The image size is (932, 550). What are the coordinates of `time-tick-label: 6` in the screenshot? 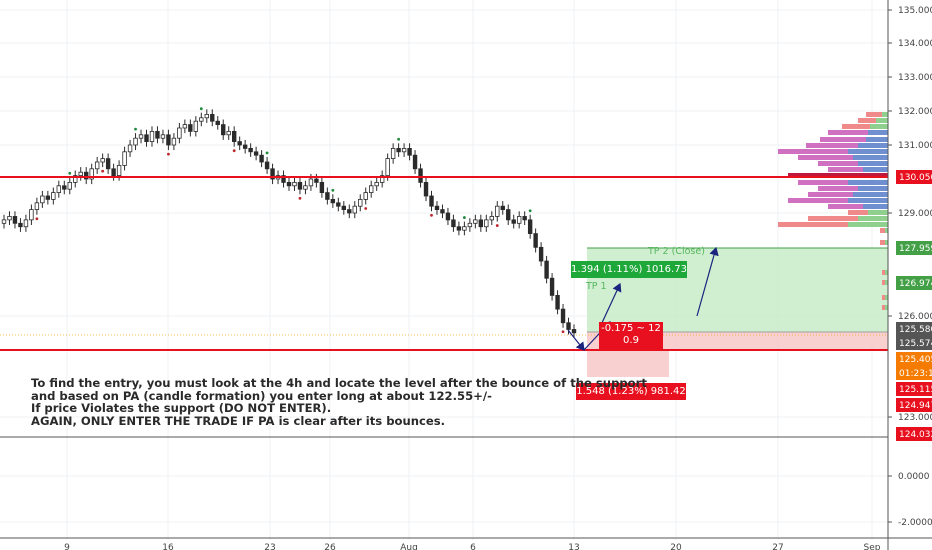 It's located at (473, 546).